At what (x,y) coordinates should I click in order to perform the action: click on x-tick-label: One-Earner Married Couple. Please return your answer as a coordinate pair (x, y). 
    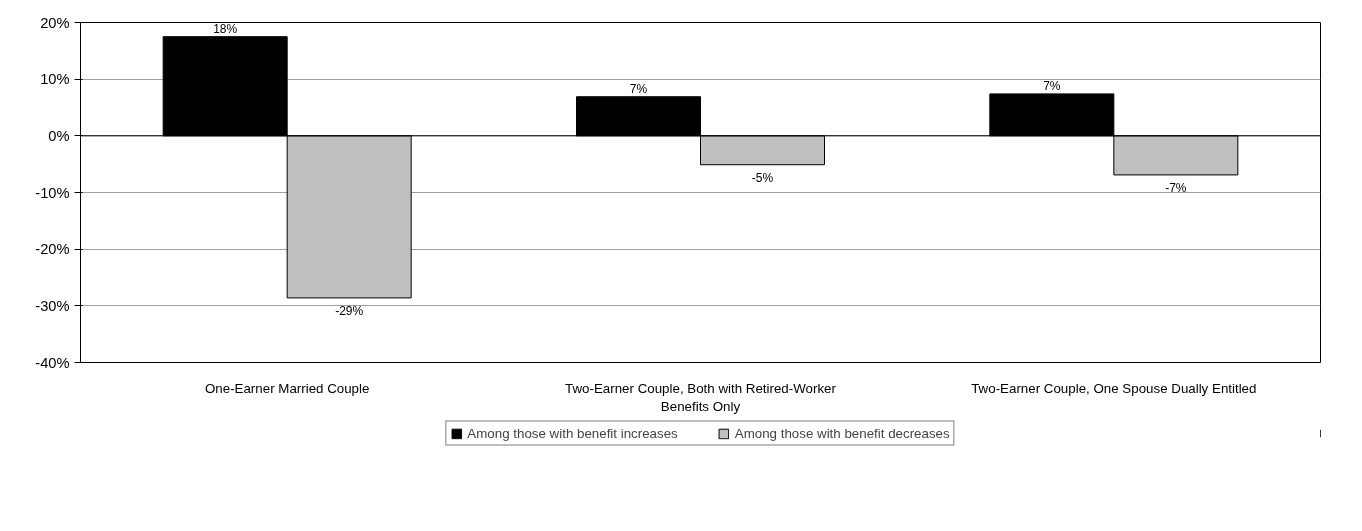
    Looking at the image, I should click on (287, 388).